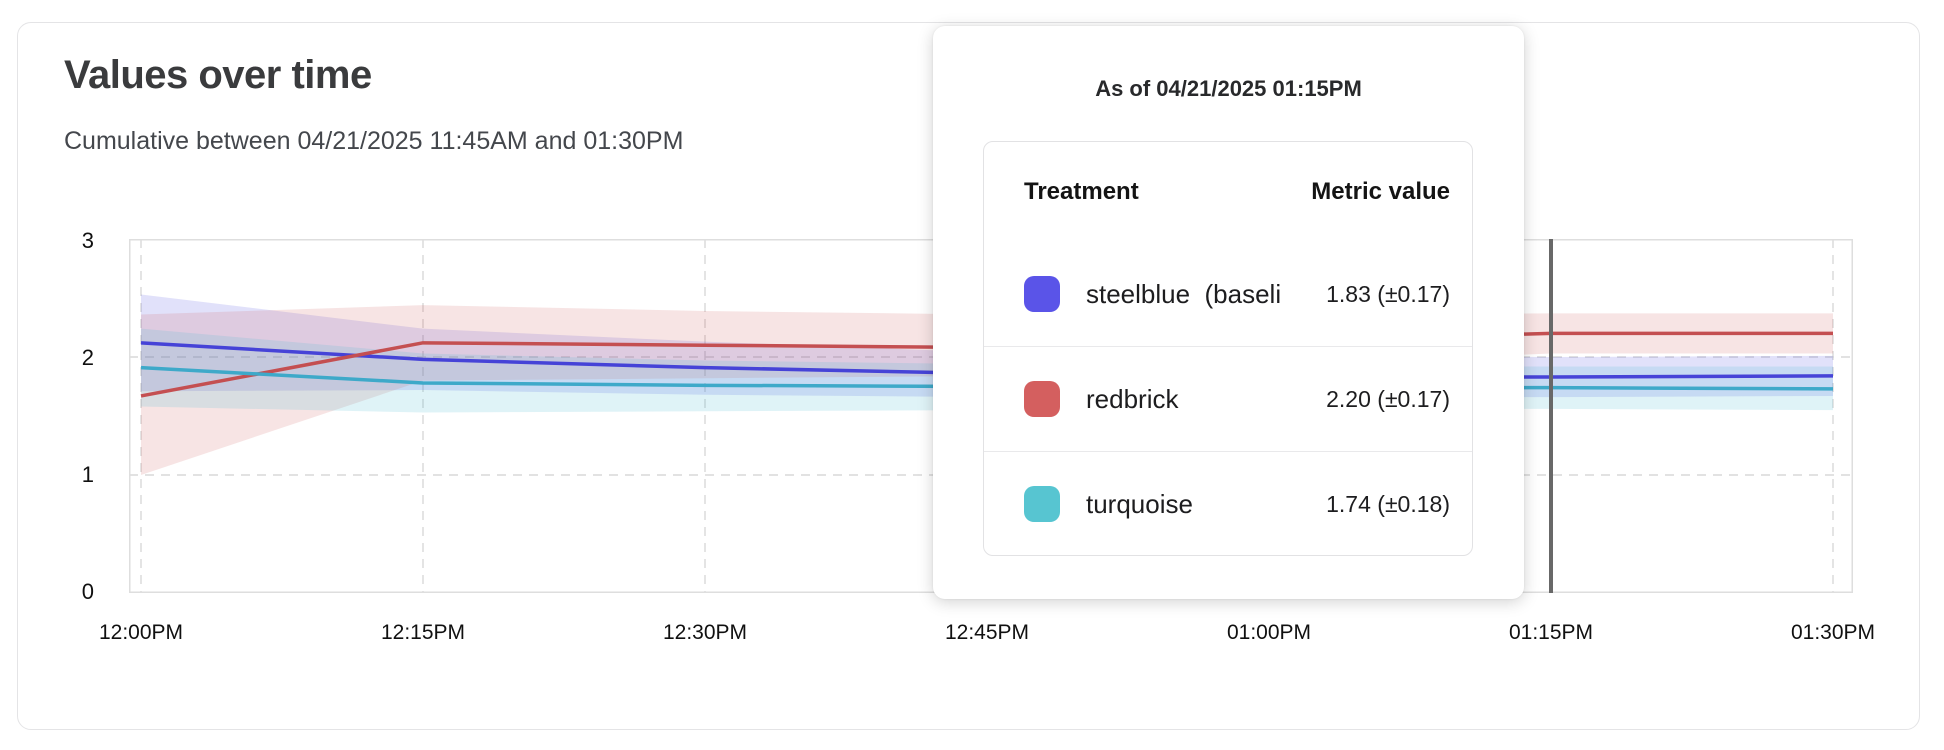 This screenshot has height=750, width=1944. I want to click on y-tick-label: 1, so click(87, 474).